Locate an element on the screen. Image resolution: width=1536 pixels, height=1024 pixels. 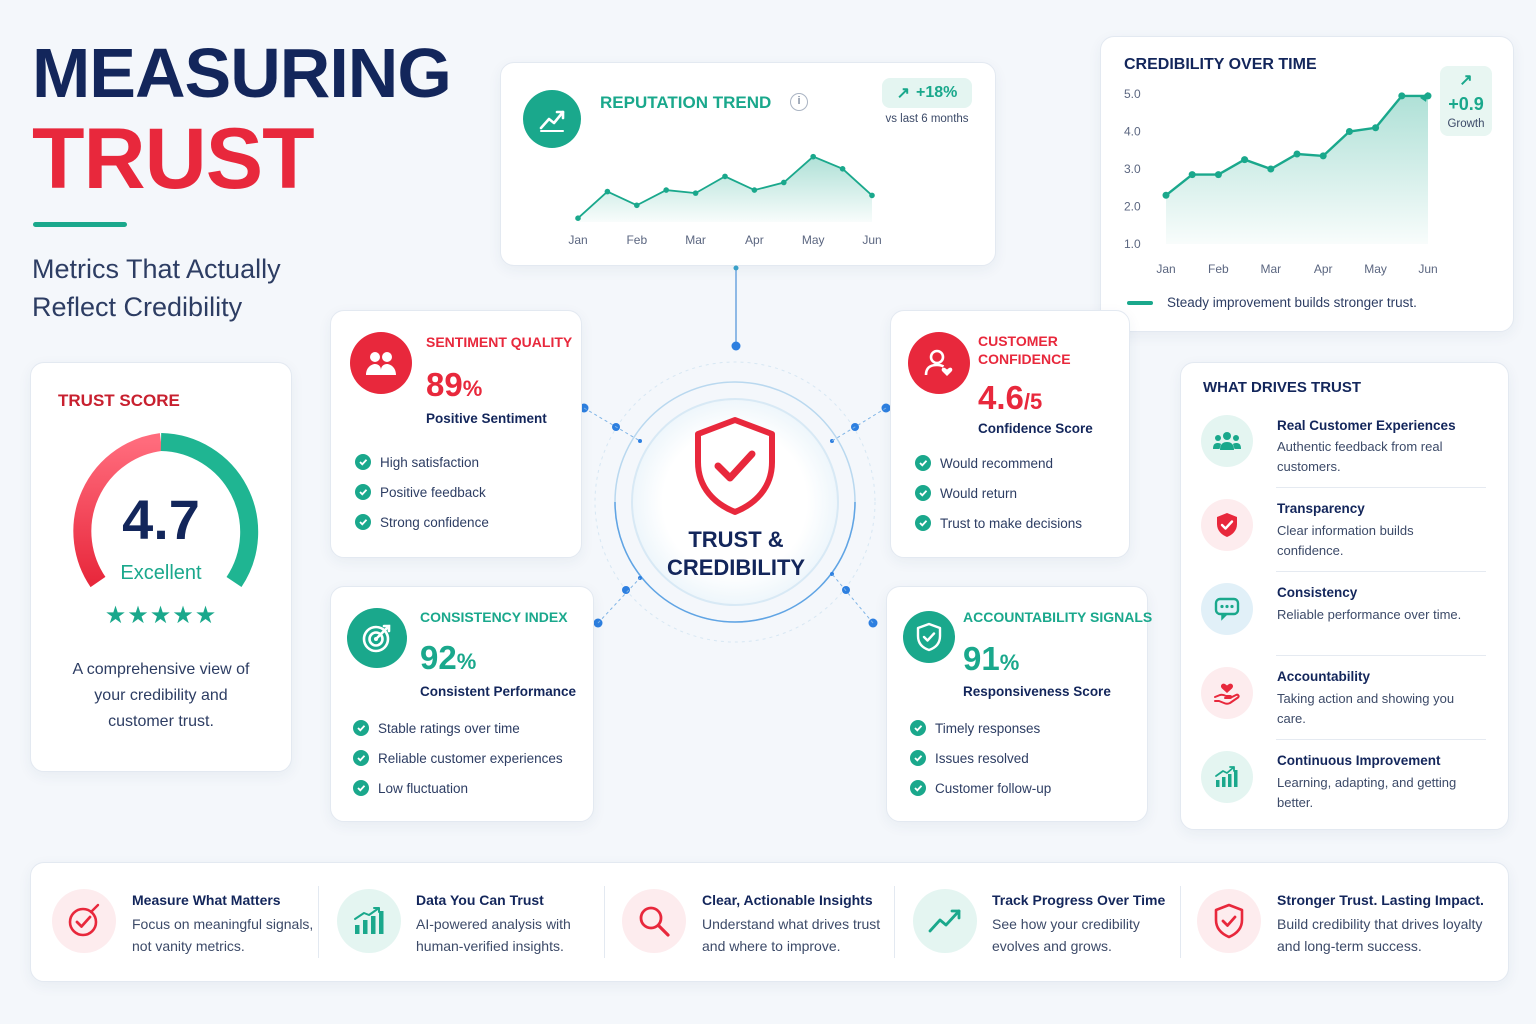
x-tick-label: Jun is located at coordinates (1427, 269).